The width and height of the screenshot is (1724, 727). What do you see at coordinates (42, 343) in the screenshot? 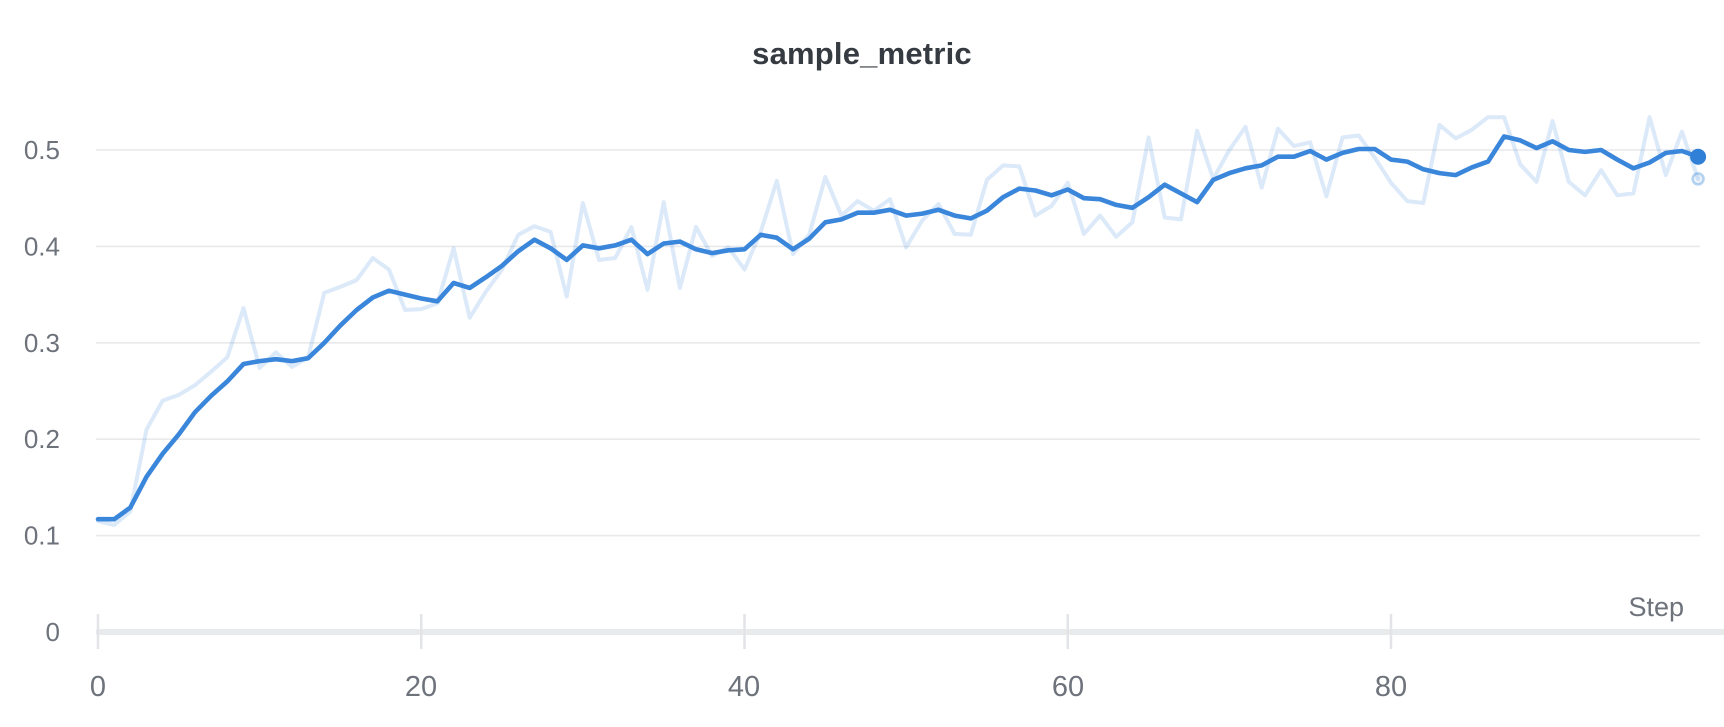
I see `y-tick-label: 0.3` at bounding box center [42, 343].